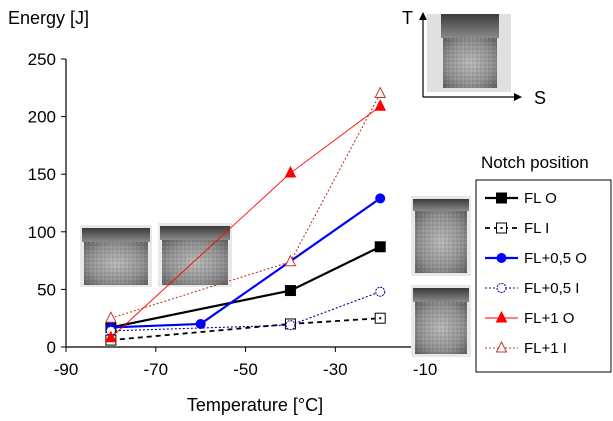 The width and height of the screenshot is (613, 421). Describe the element at coordinates (245, 369) in the screenshot. I see `x-tick-label: -50` at that location.